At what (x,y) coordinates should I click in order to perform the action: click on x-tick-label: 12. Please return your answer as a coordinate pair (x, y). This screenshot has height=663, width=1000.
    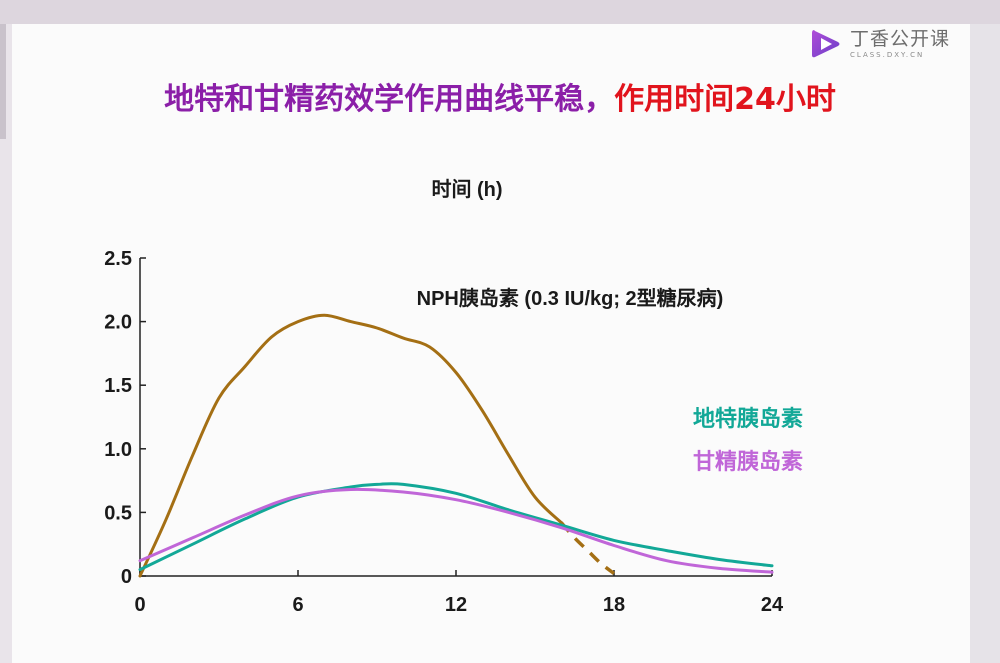
    Looking at the image, I should click on (456, 605).